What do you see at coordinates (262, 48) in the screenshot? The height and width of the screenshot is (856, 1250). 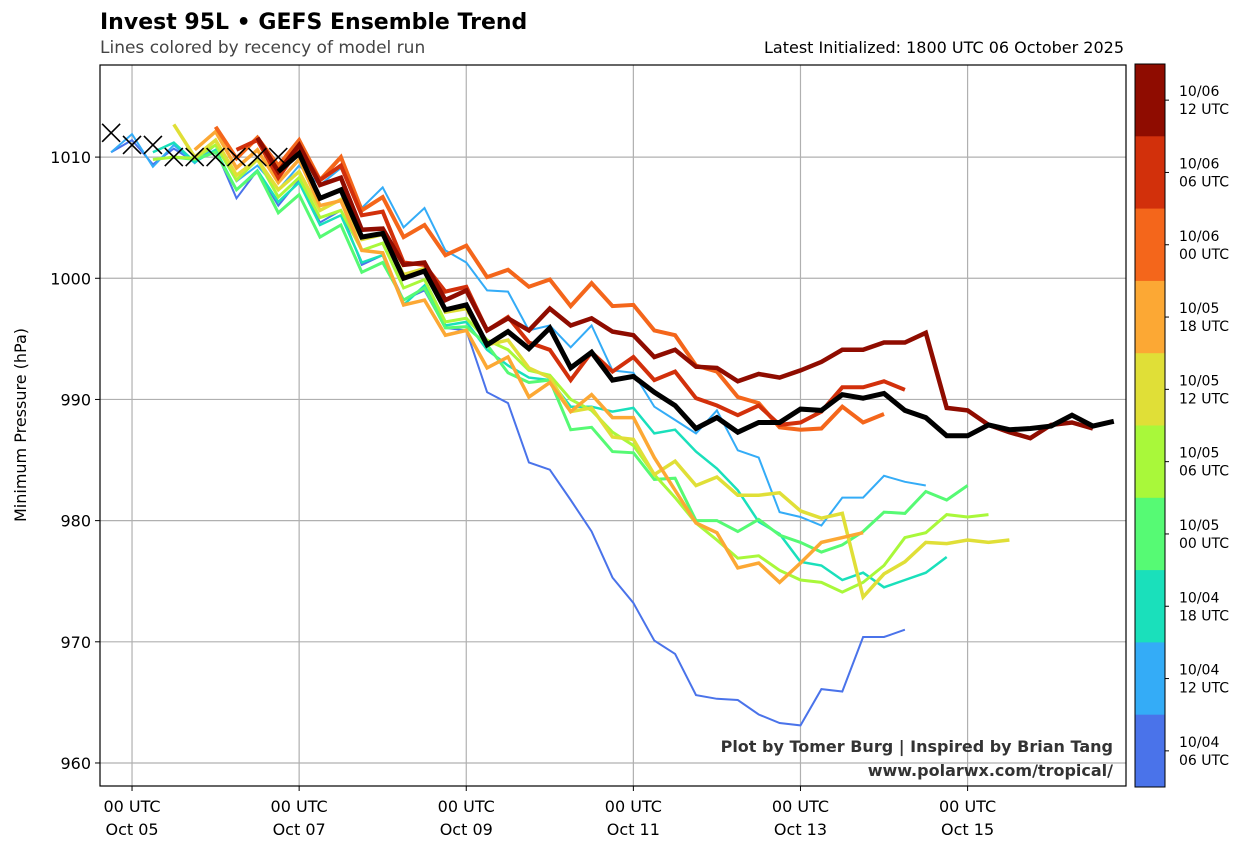 I see `chart-subtitle: Lines colored by recency of model run` at bounding box center [262, 48].